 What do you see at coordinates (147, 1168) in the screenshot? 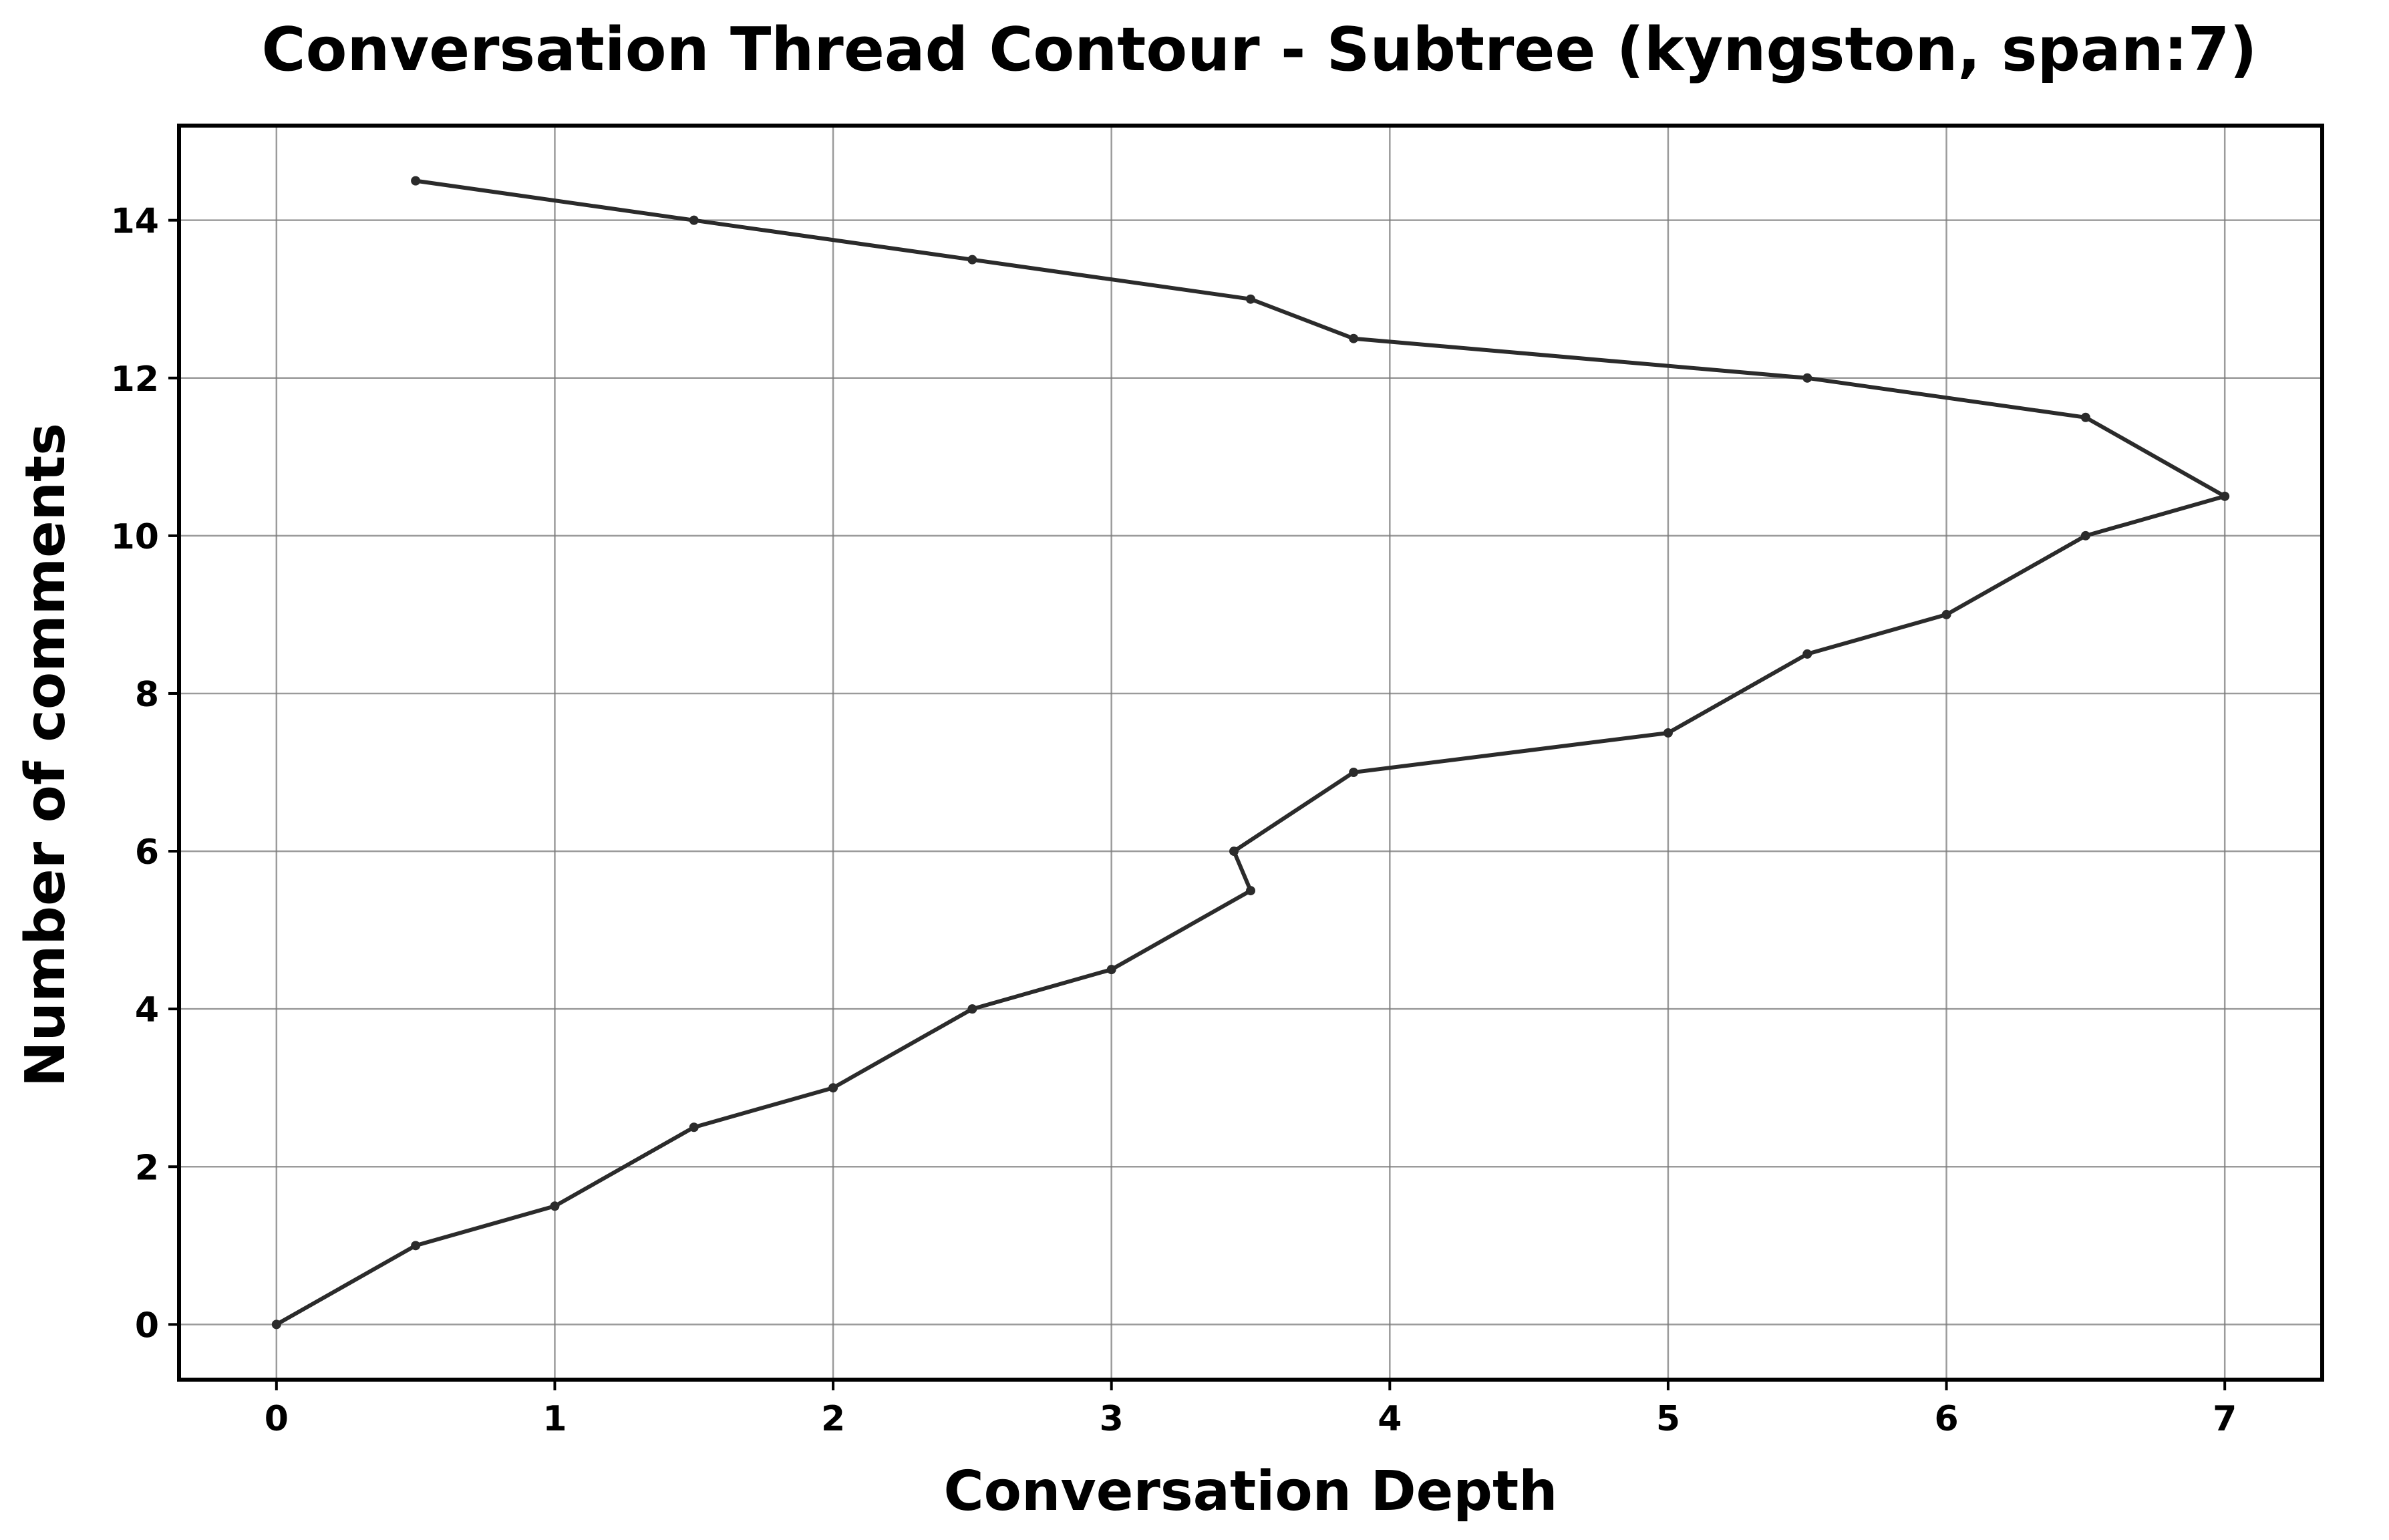
I see `y-tick-label: 2` at bounding box center [147, 1168].